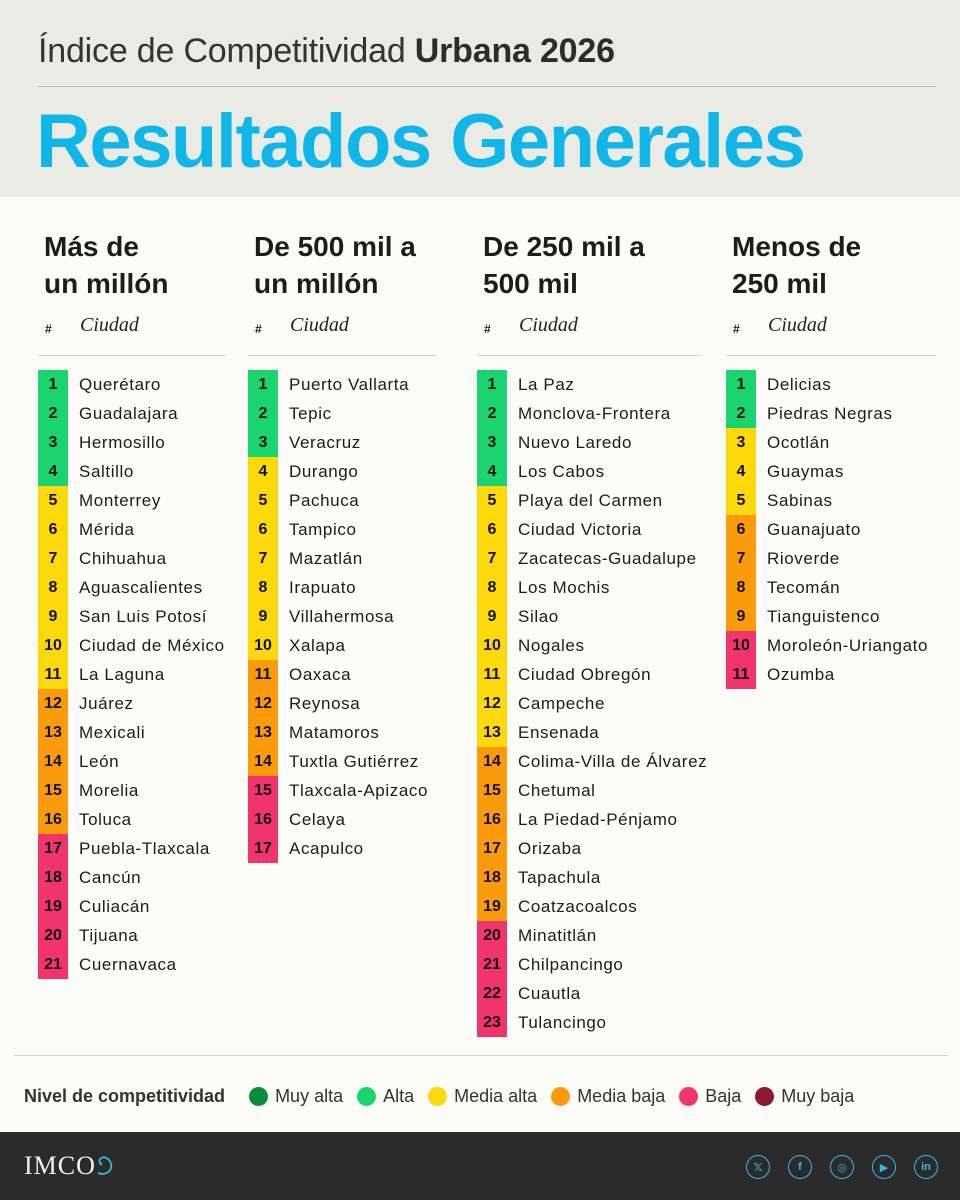 This screenshot has height=1200, width=960. Describe the element at coordinates (143, 616) in the screenshot. I see `city-name: San Luis Potosí` at that location.